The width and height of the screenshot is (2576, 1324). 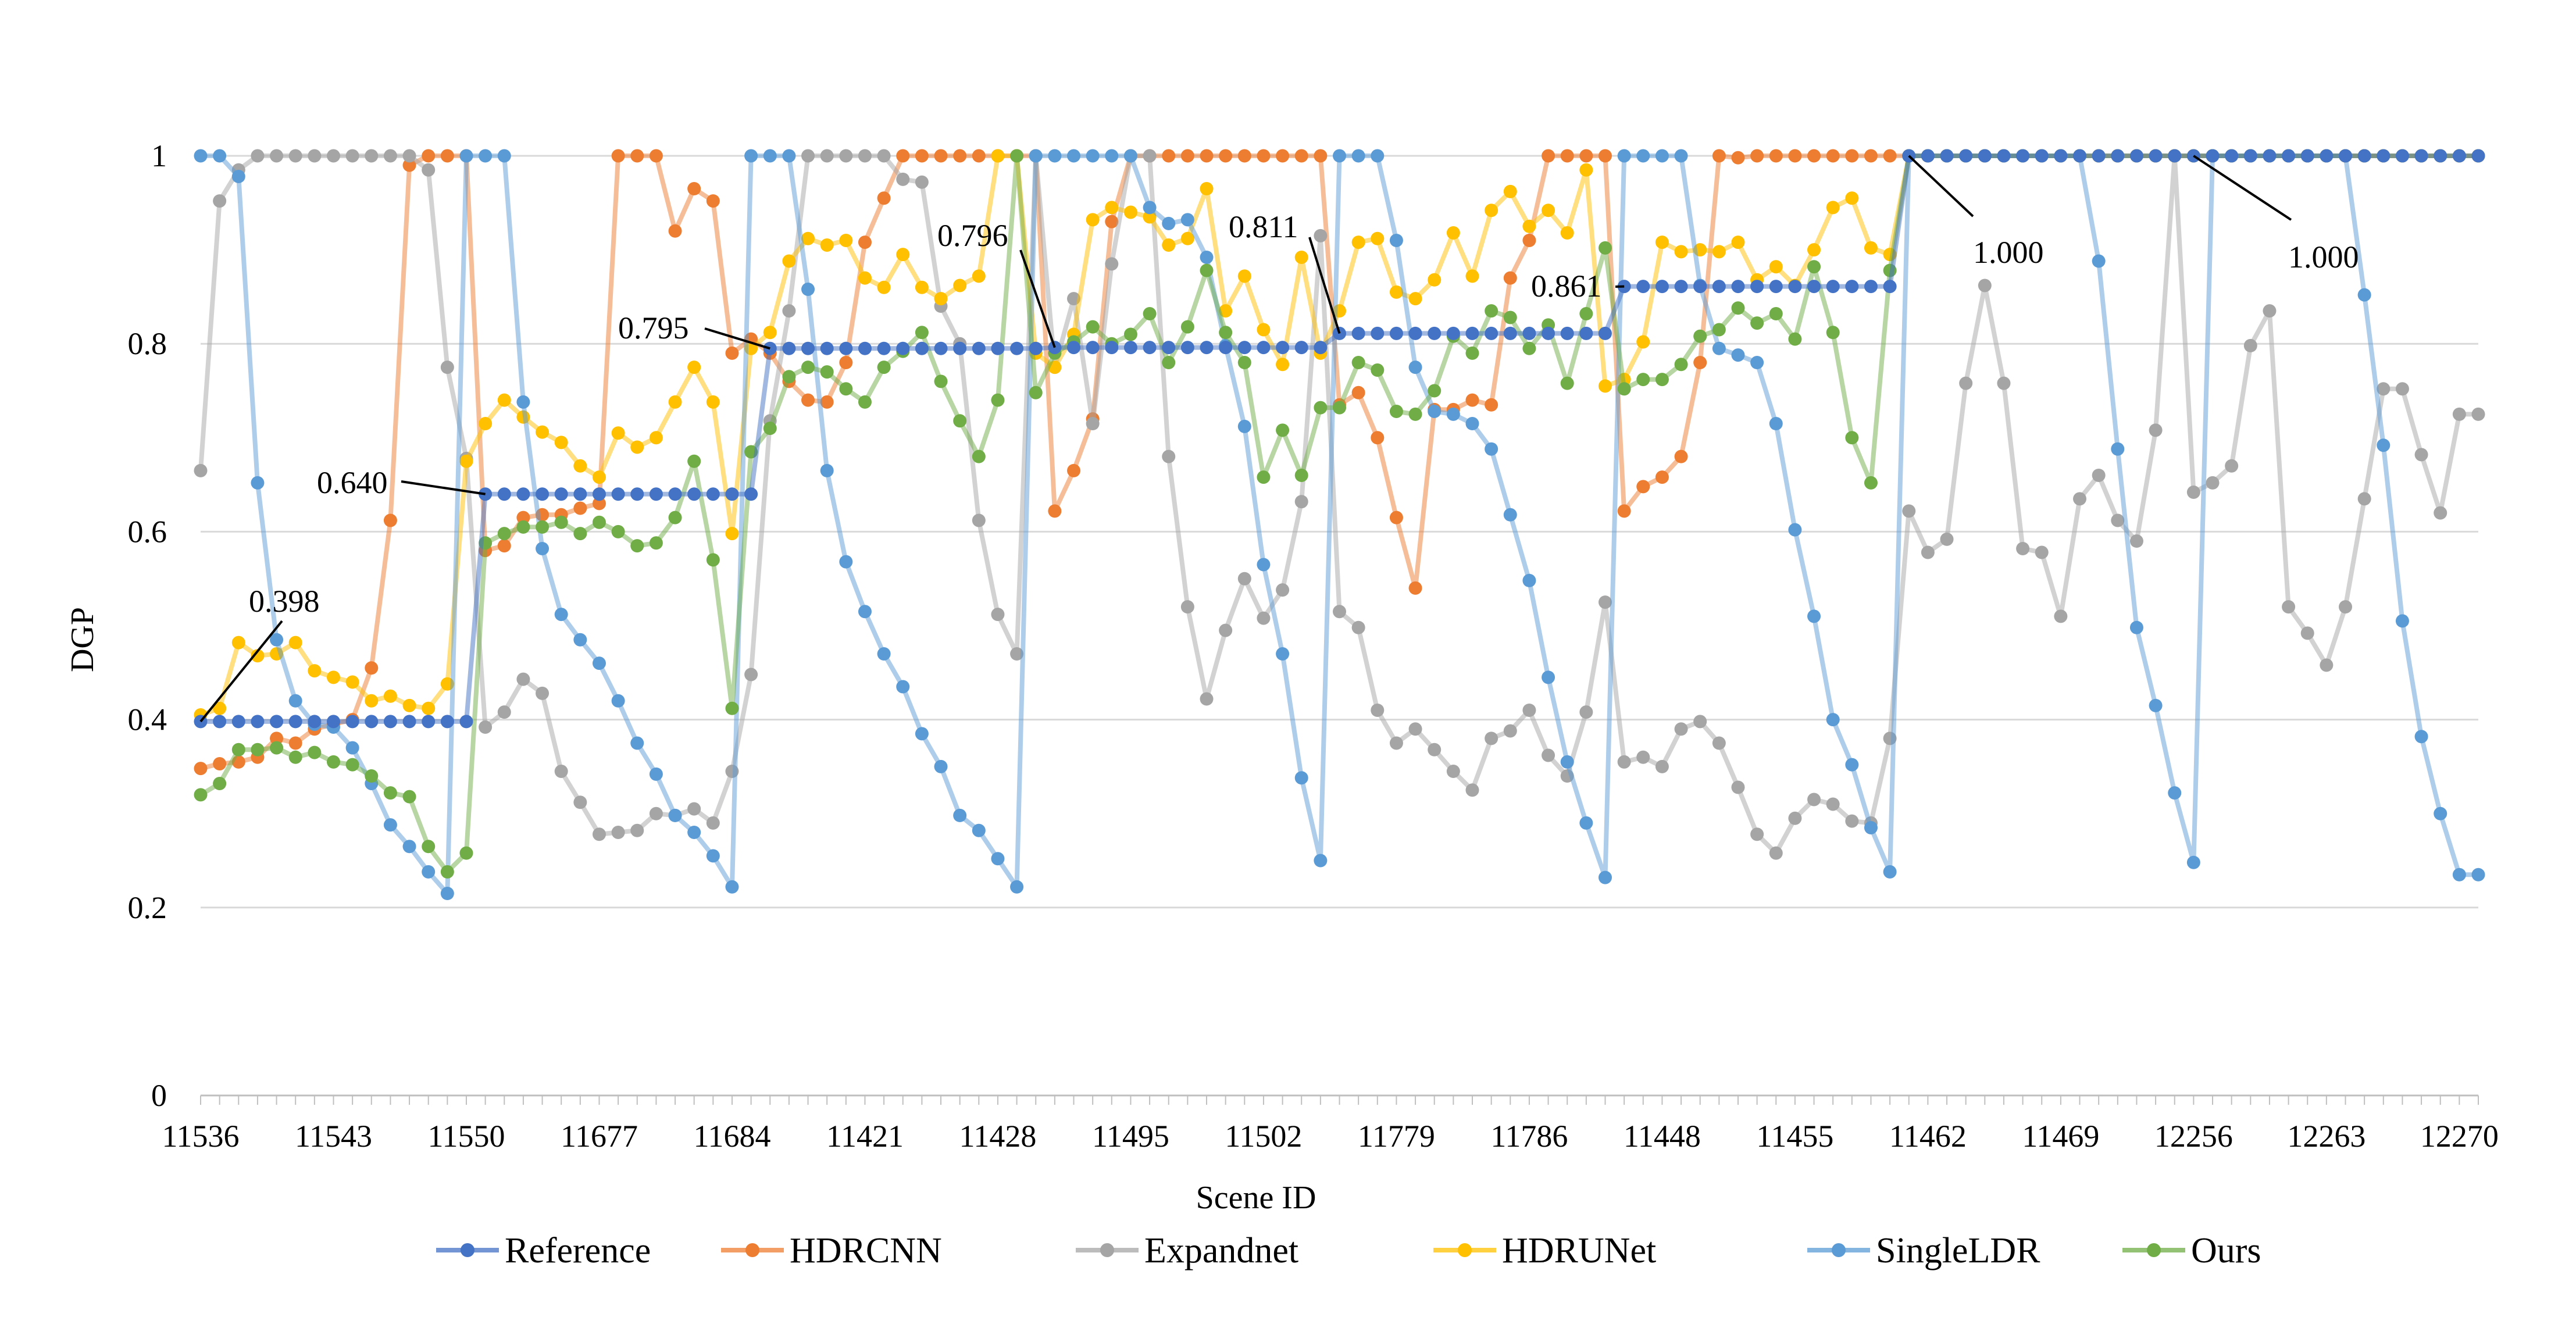 I want to click on y-tick-label: 0.8, so click(x=148, y=343).